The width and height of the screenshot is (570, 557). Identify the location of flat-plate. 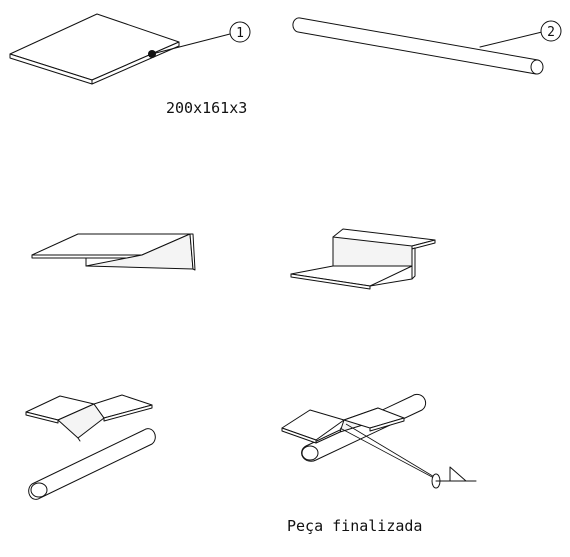
(94, 49).